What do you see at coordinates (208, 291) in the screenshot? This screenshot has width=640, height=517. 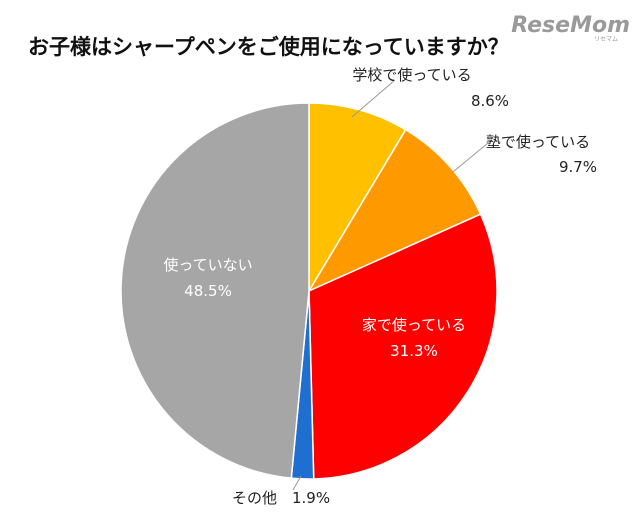 I see `slice-value-5: 48.5%` at bounding box center [208, 291].